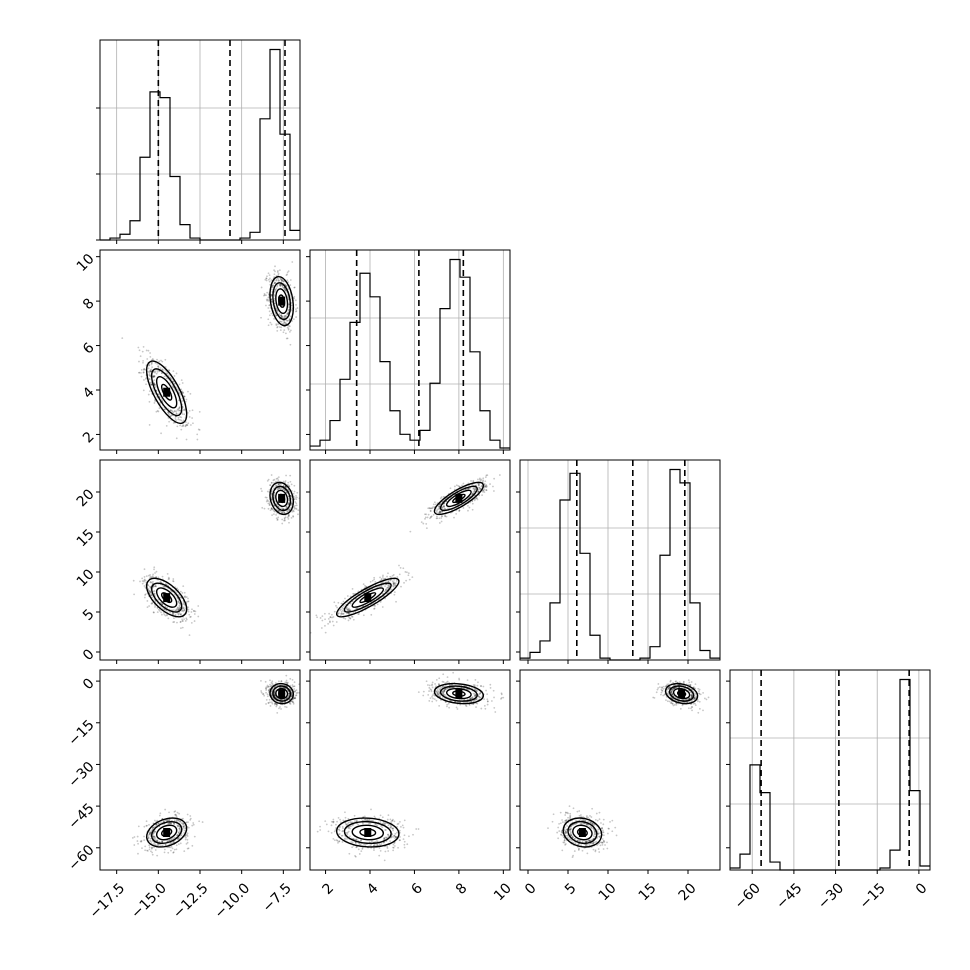  I want to click on density-peak, so click(282, 301).